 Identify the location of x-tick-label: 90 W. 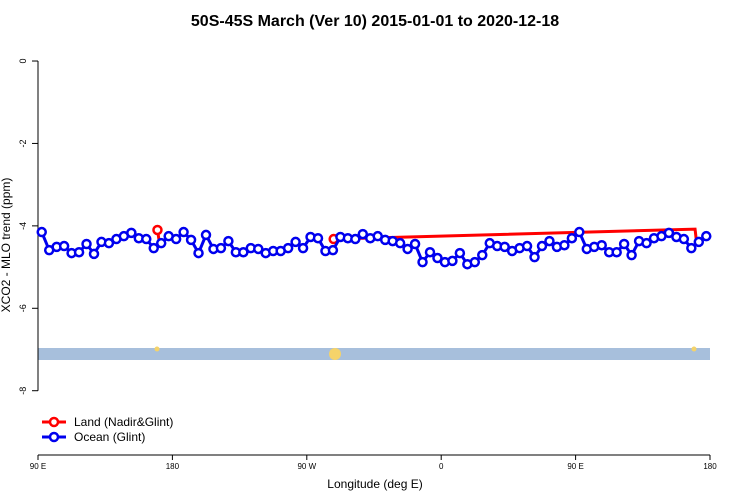
(306, 466).